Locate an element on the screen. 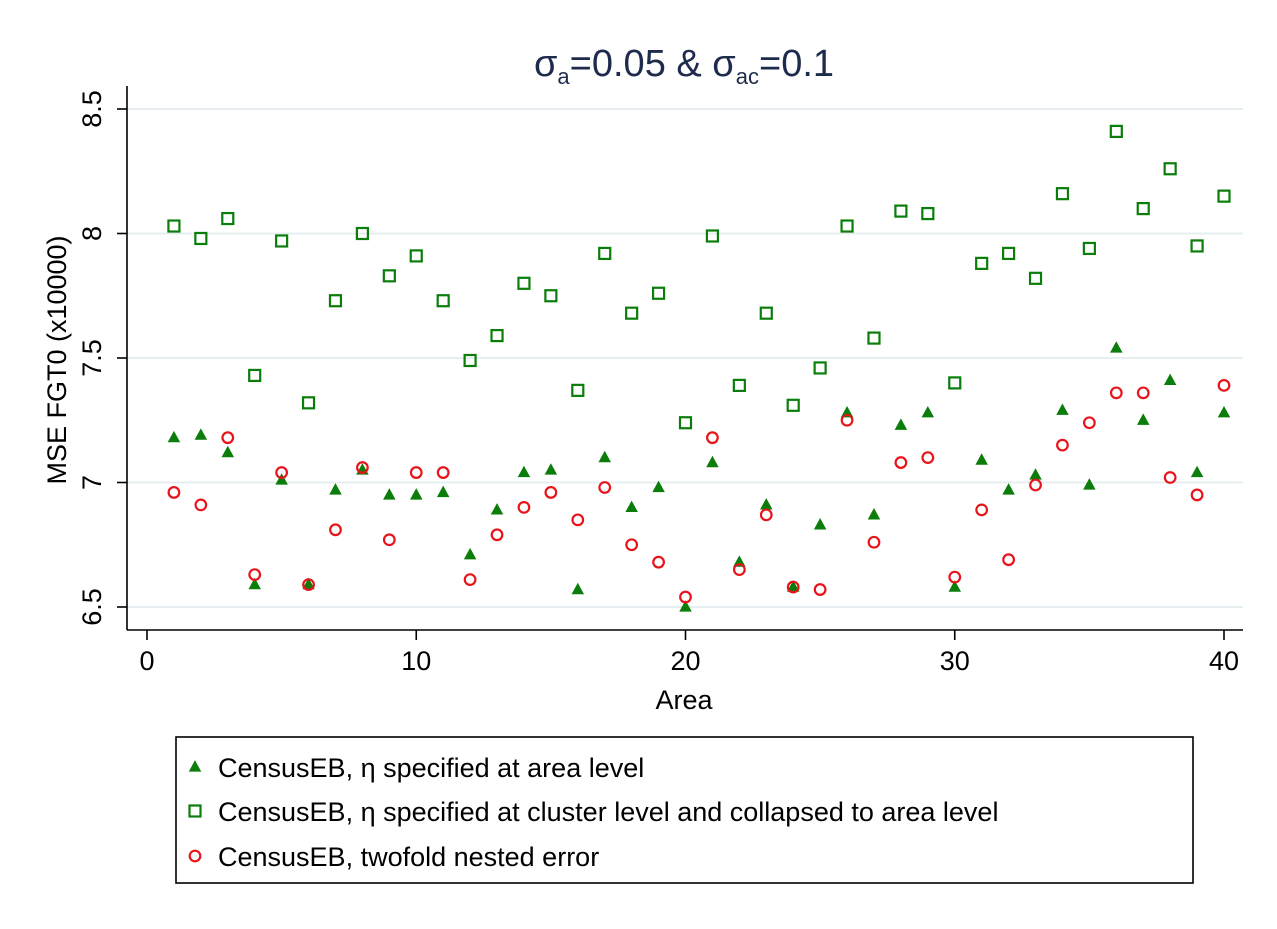 Image resolution: width=1277 pixels, height=929 pixels. legend-marker-triangle is located at coordinates (195, 766).